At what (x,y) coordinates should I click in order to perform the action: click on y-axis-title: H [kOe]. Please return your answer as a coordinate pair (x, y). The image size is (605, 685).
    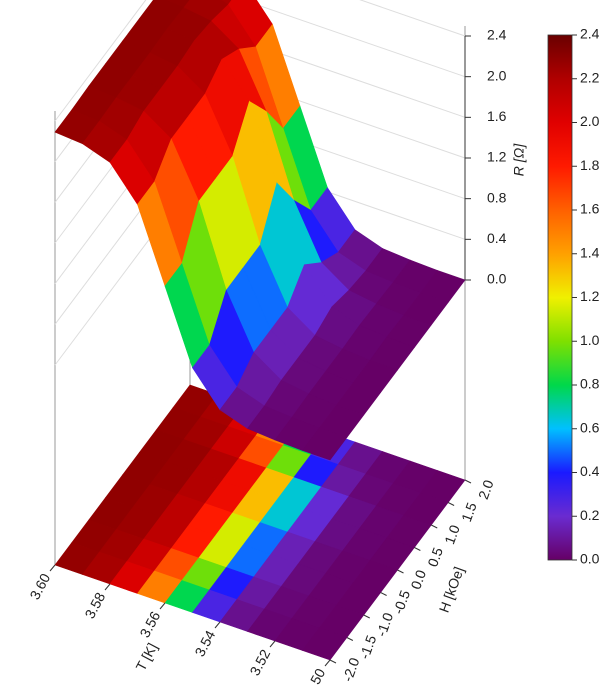
    Looking at the image, I should click on (451, 590).